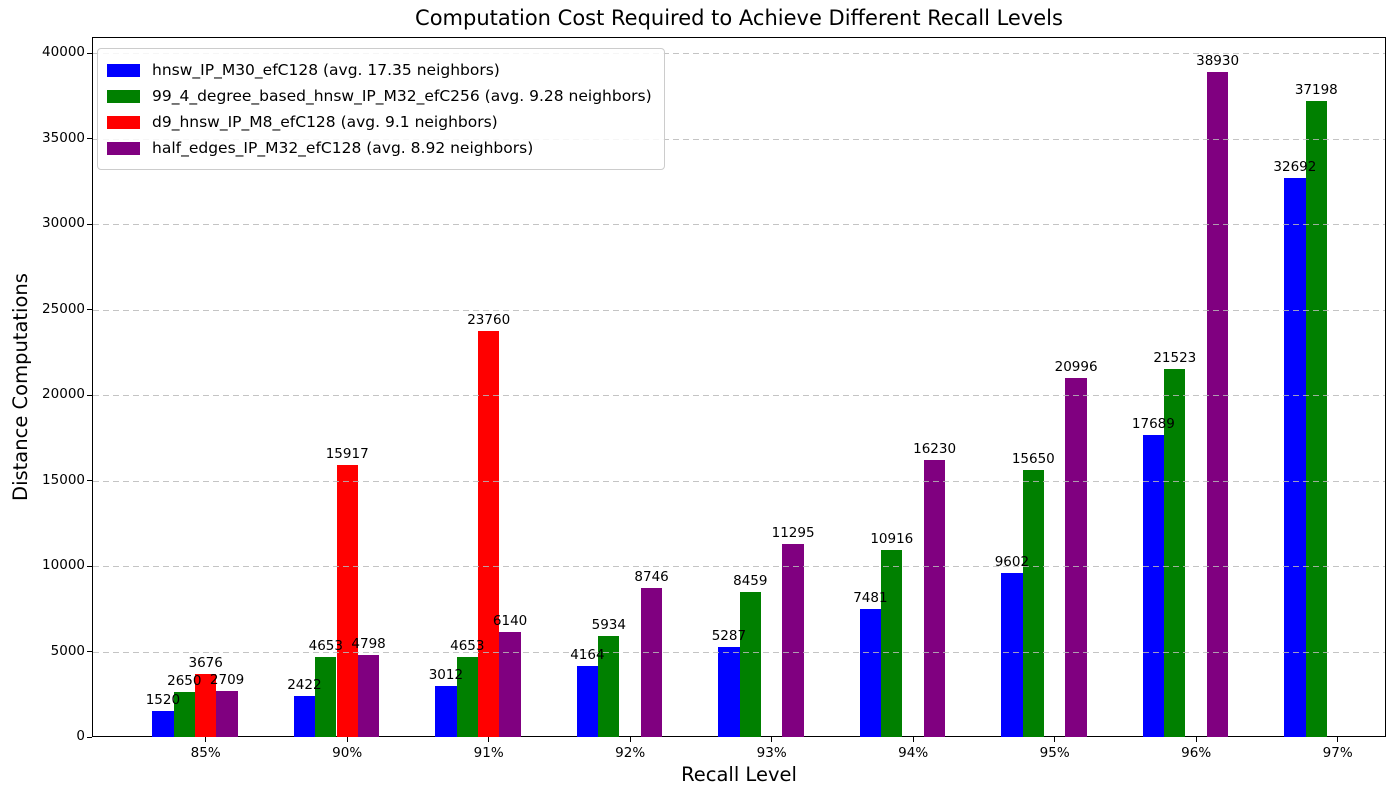  I want to click on bar-value-label: 10916, so click(892, 539).